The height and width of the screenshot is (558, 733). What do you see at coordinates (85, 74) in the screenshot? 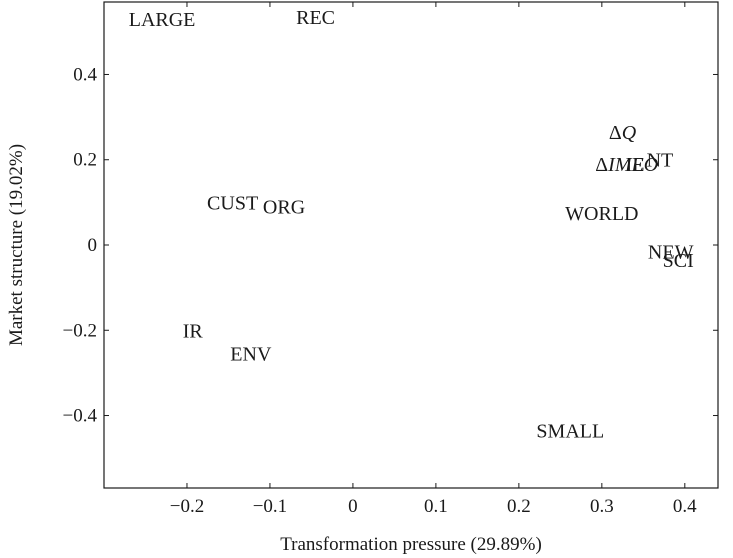
I see `y-tick-label: 0.4` at bounding box center [85, 74].